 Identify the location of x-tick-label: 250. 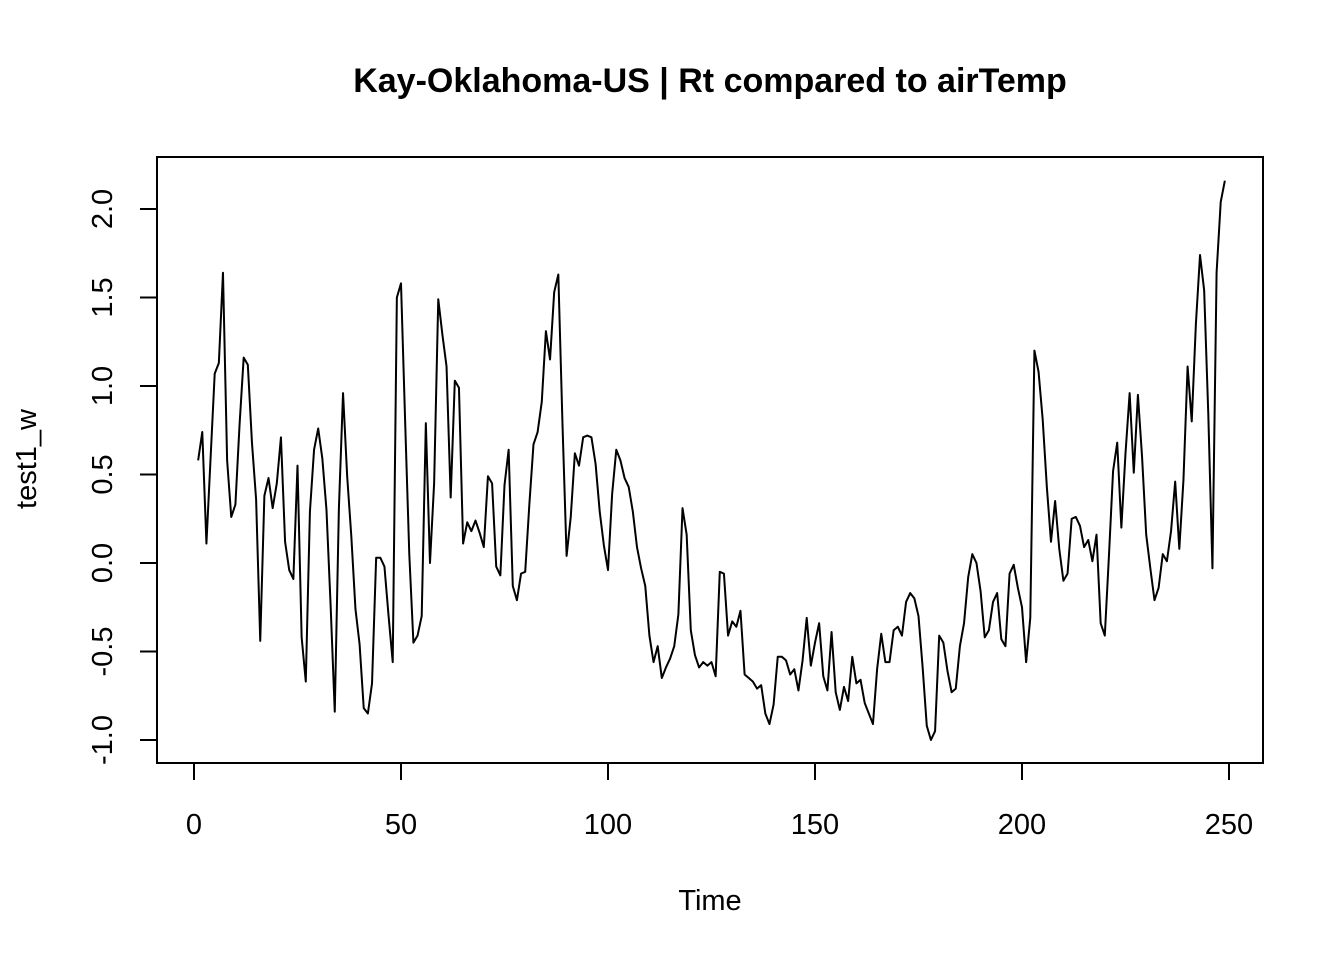
(1229, 825).